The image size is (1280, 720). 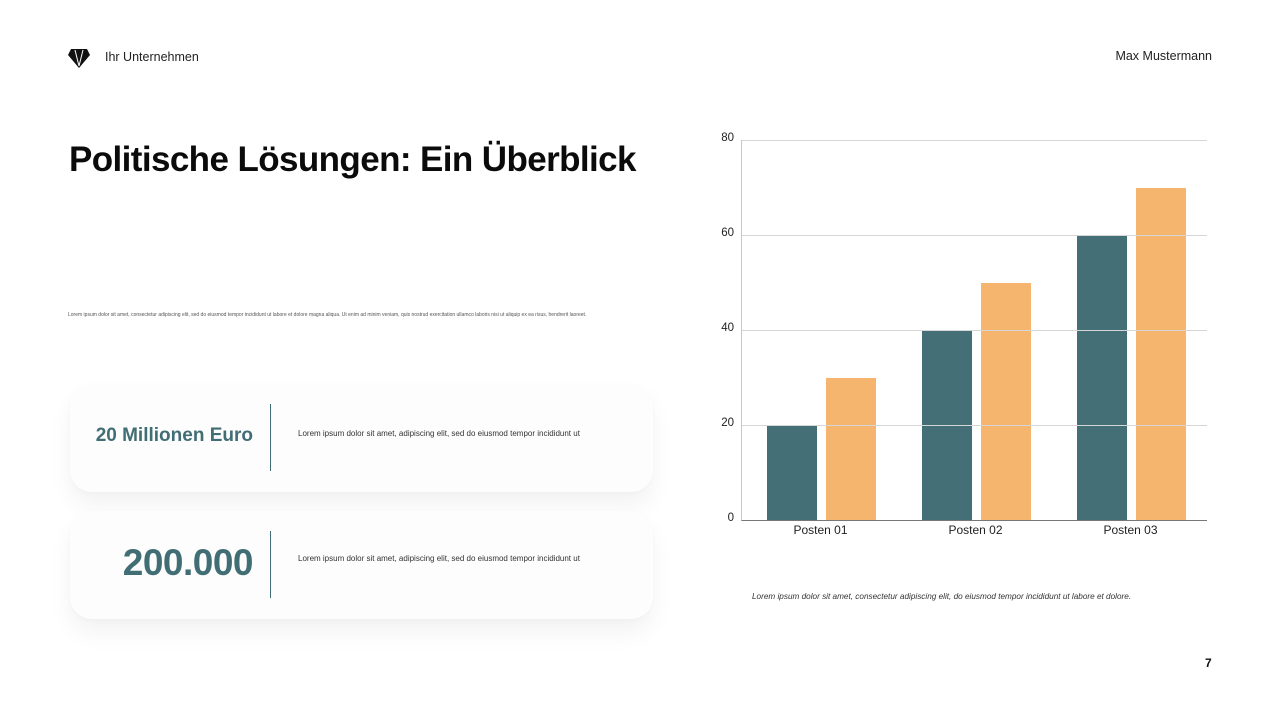 What do you see at coordinates (975, 530) in the screenshot?
I see `x-tick-label: Posten 02` at bounding box center [975, 530].